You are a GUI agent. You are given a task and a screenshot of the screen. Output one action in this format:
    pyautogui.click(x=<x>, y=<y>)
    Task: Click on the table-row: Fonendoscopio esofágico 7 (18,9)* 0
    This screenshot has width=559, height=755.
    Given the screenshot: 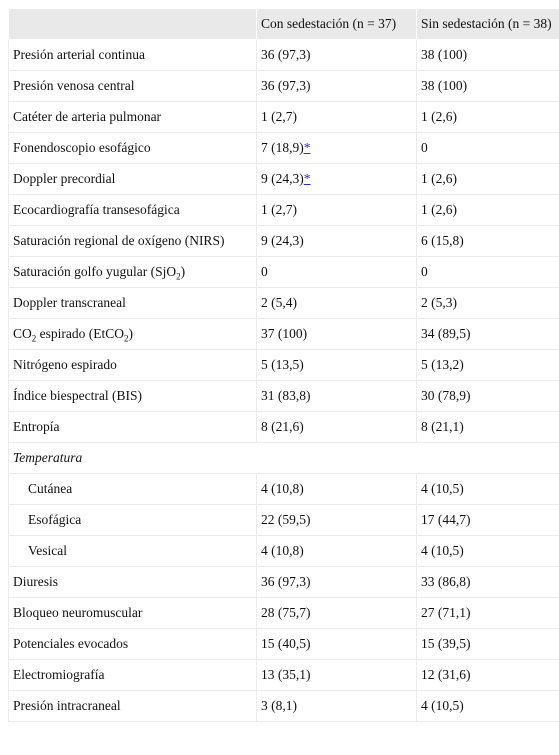 What is the action you would take?
    pyautogui.click(x=283, y=148)
    